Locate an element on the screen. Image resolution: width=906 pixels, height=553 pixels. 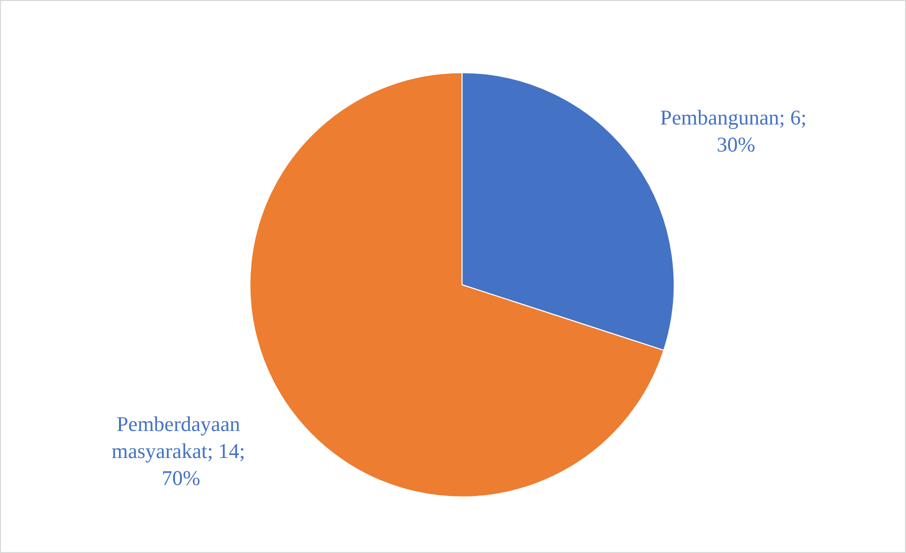
slice-label: Pembangunan; 6; 30% is located at coordinates (736, 131).